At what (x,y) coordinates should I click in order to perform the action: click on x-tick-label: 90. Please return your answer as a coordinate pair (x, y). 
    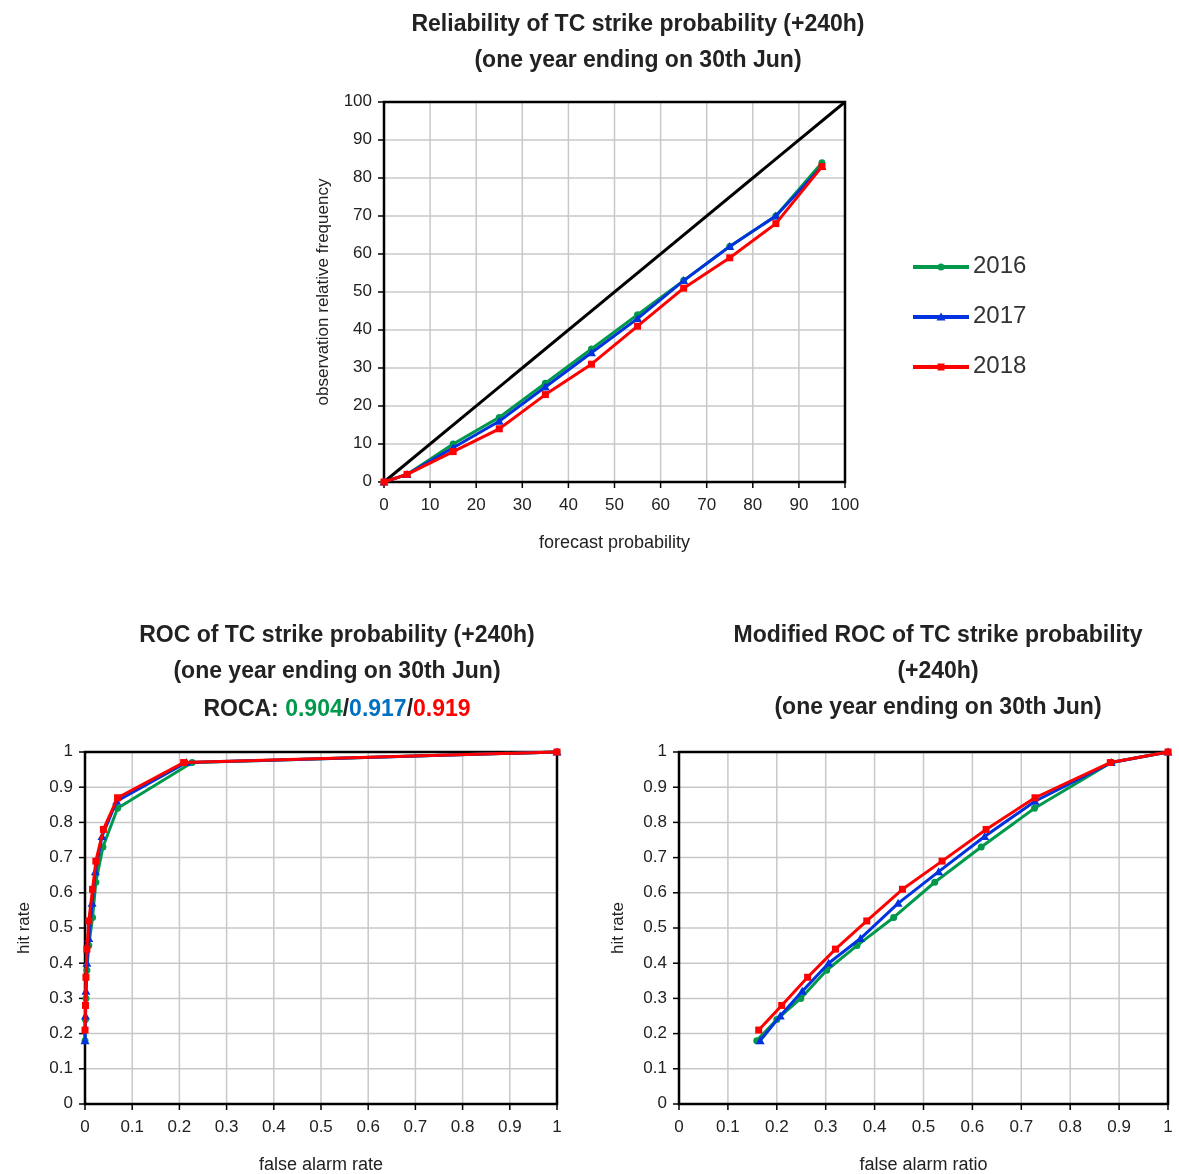
    Looking at the image, I should click on (799, 504).